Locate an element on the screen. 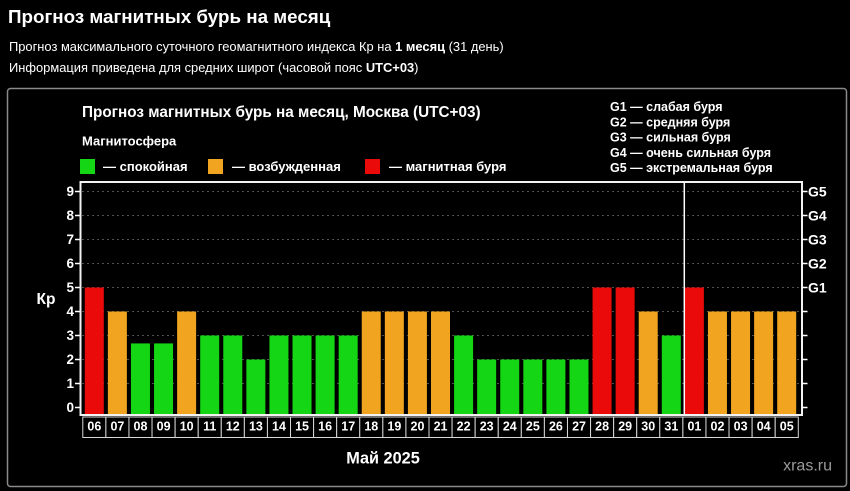 Image resolution: width=850 pixels, height=491 pixels. svg-text: 18 is located at coordinates (371, 427).